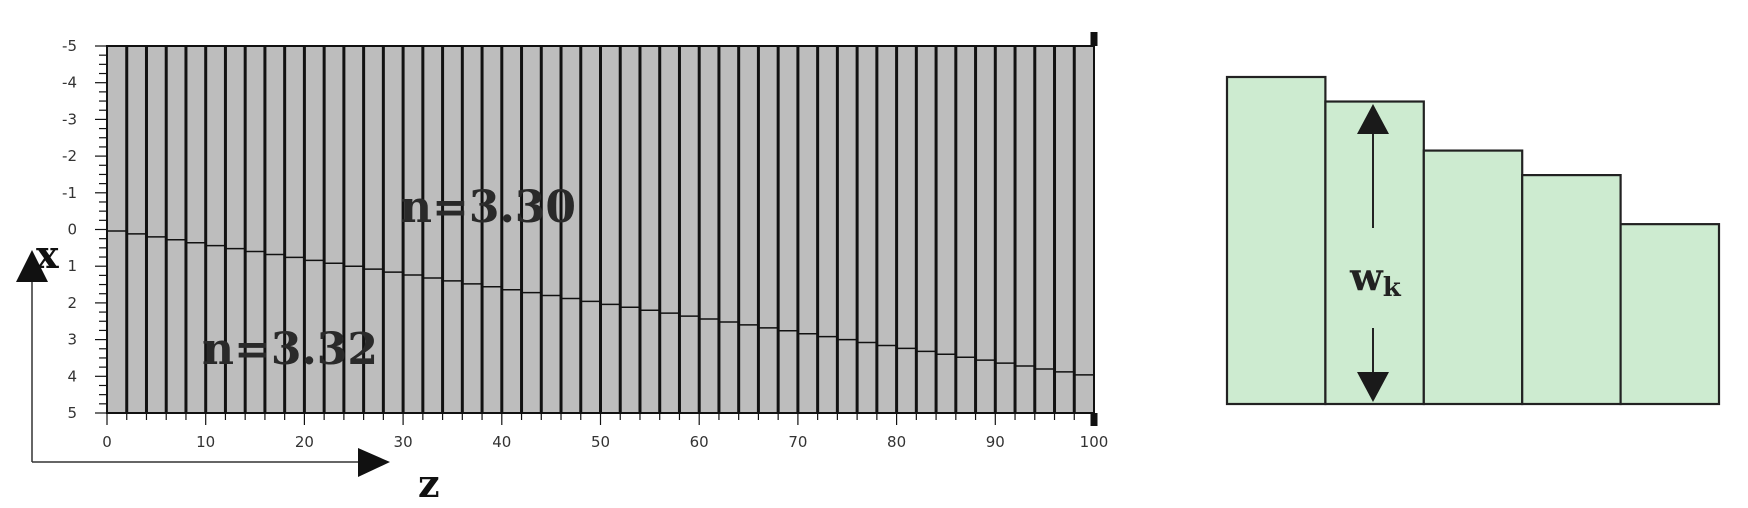 This screenshot has width=1748, height=508. What do you see at coordinates (896, 442) in the screenshot?
I see `x-tick-label: 80` at bounding box center [896, 442].